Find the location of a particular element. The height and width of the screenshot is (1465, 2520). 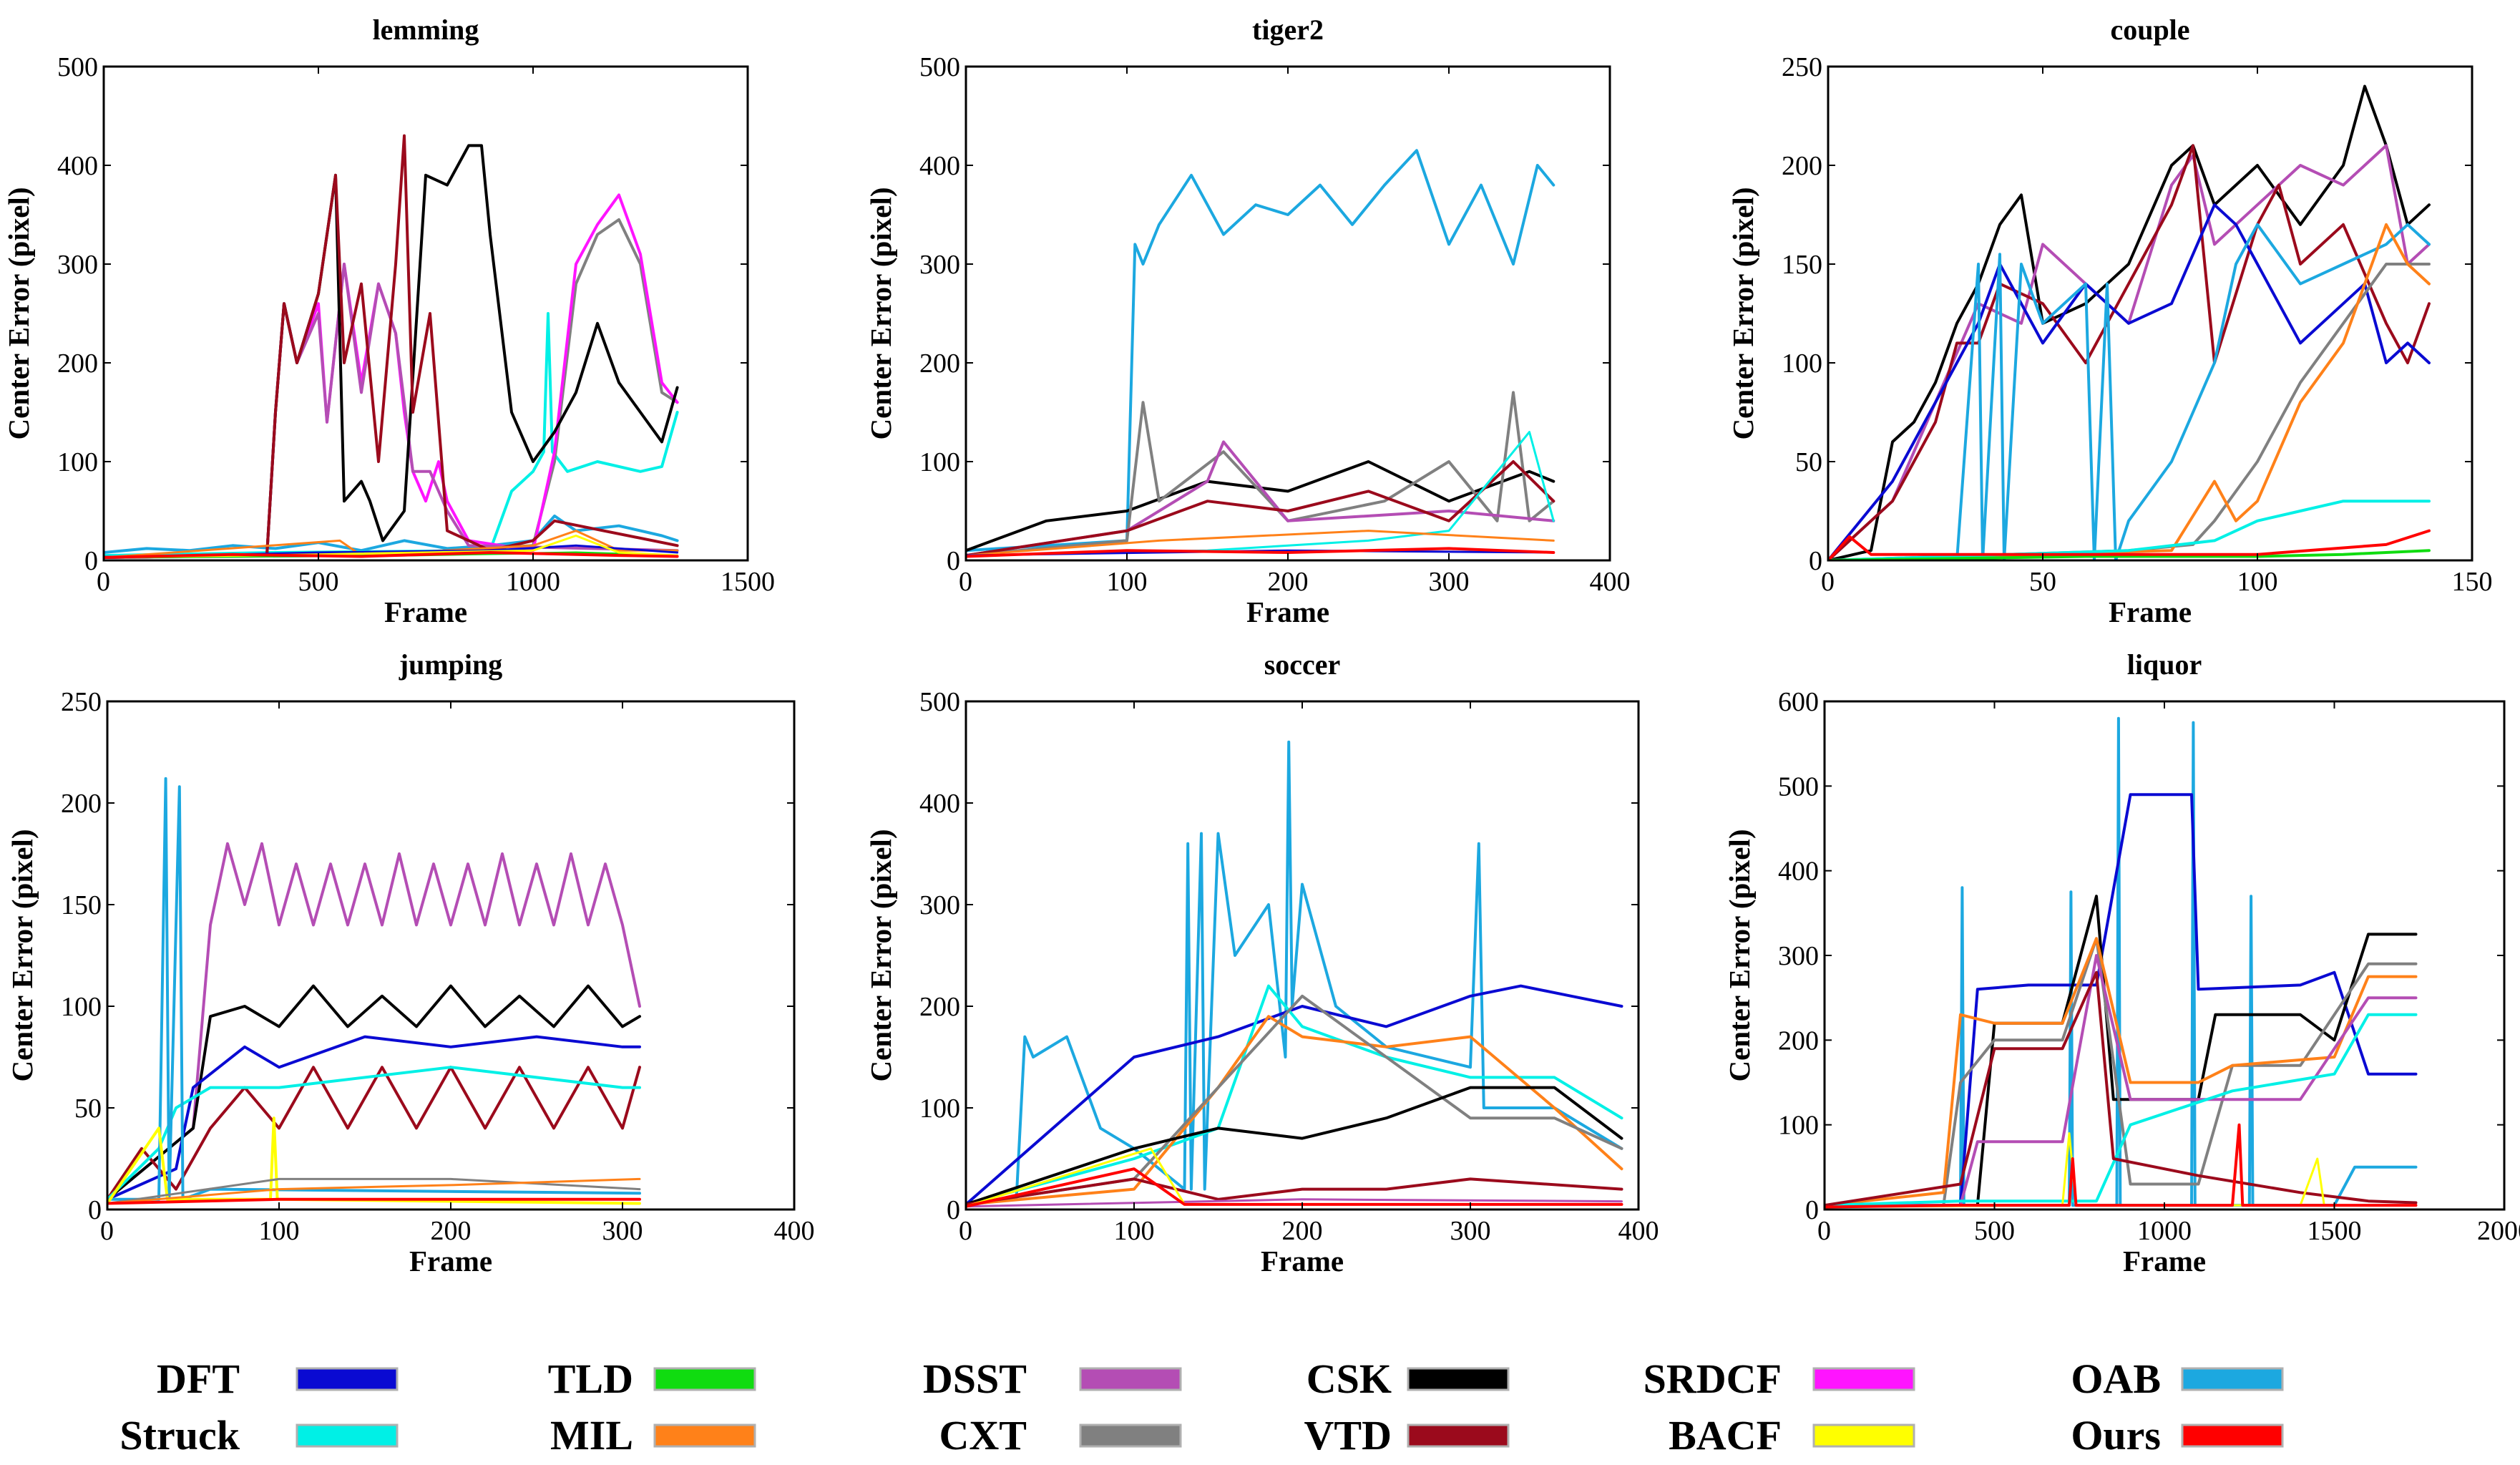

chart-title: tiger2 is located at coordinates (1288, 30).